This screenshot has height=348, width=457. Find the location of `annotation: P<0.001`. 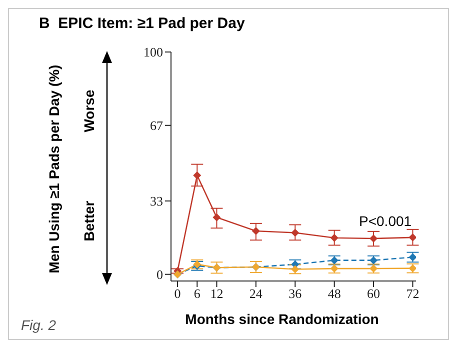

annotation: P<0.001 is located at coordinates (385, 221).